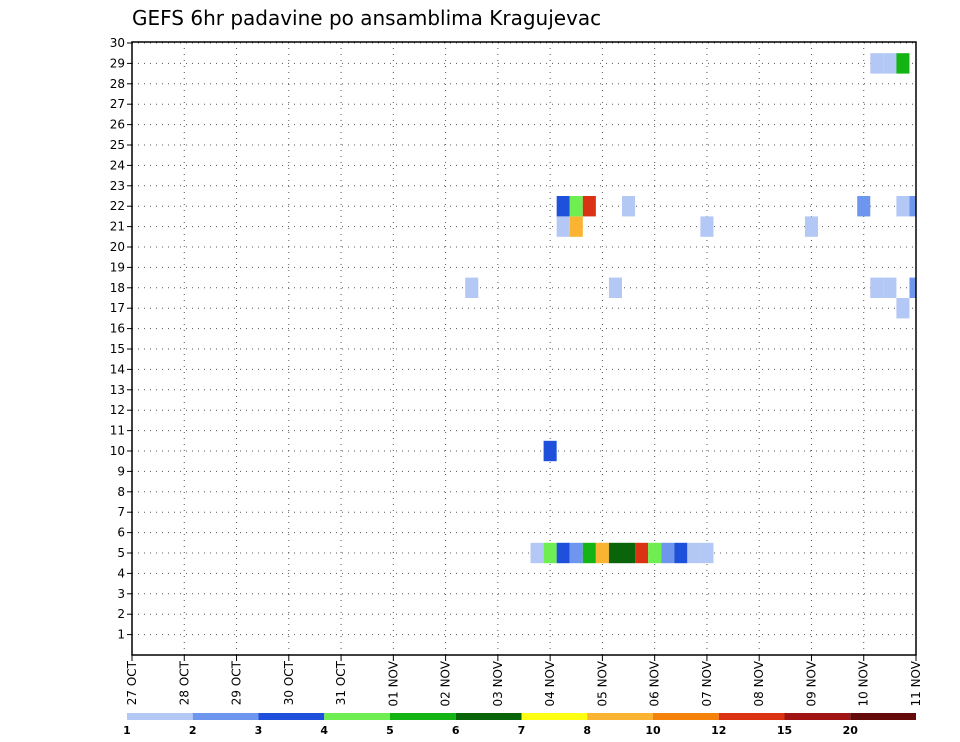 The width and height of the screenshot is (960, 742). Describe the element at coordinates (587, 730) in the screenshot. I see `legend-threshold-label: 8` at that location.